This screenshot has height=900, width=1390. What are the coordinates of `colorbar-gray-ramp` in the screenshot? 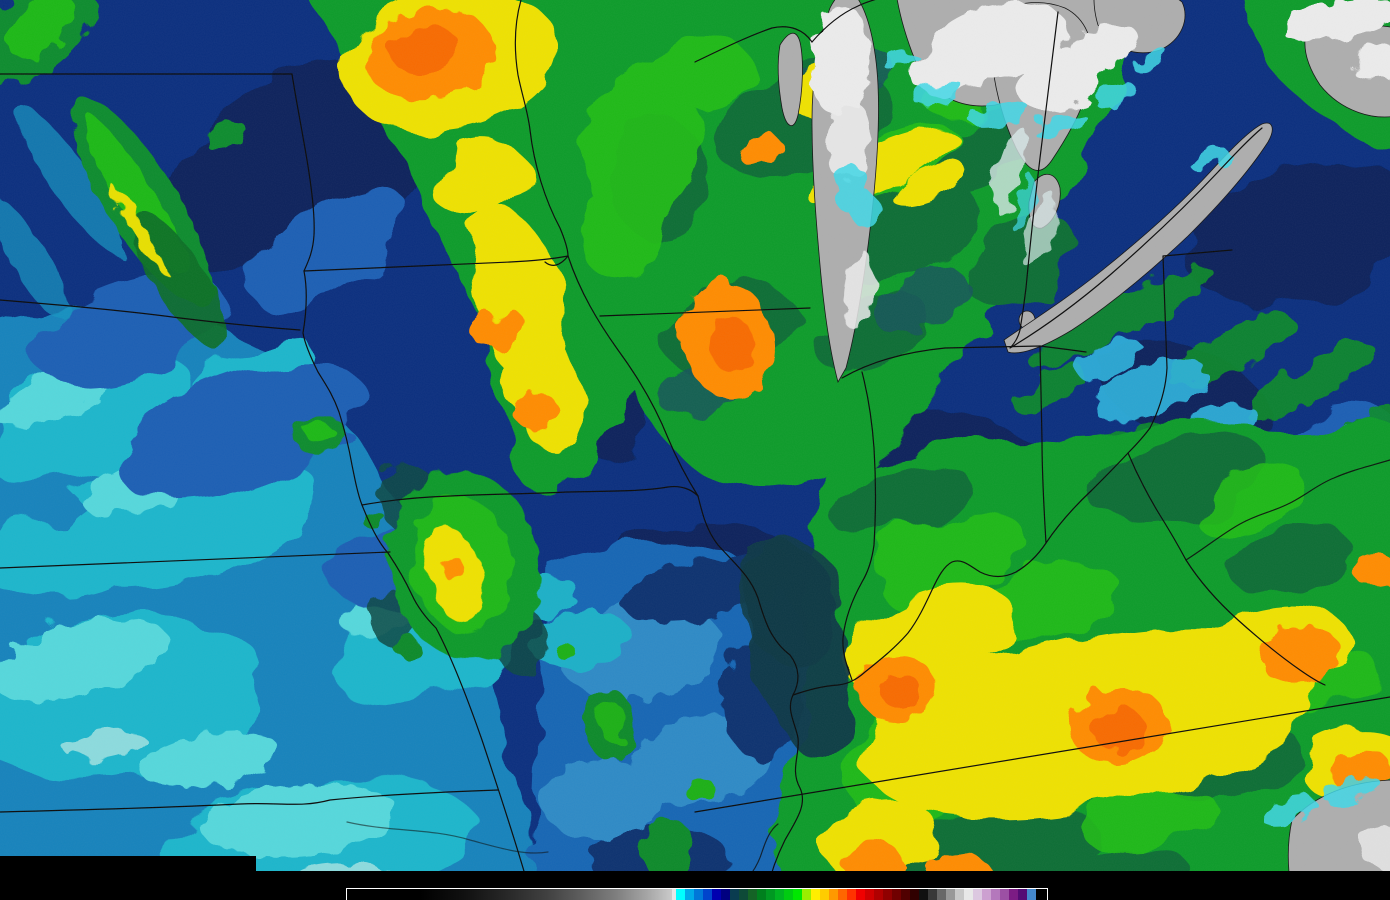 It's located at (546, 894).